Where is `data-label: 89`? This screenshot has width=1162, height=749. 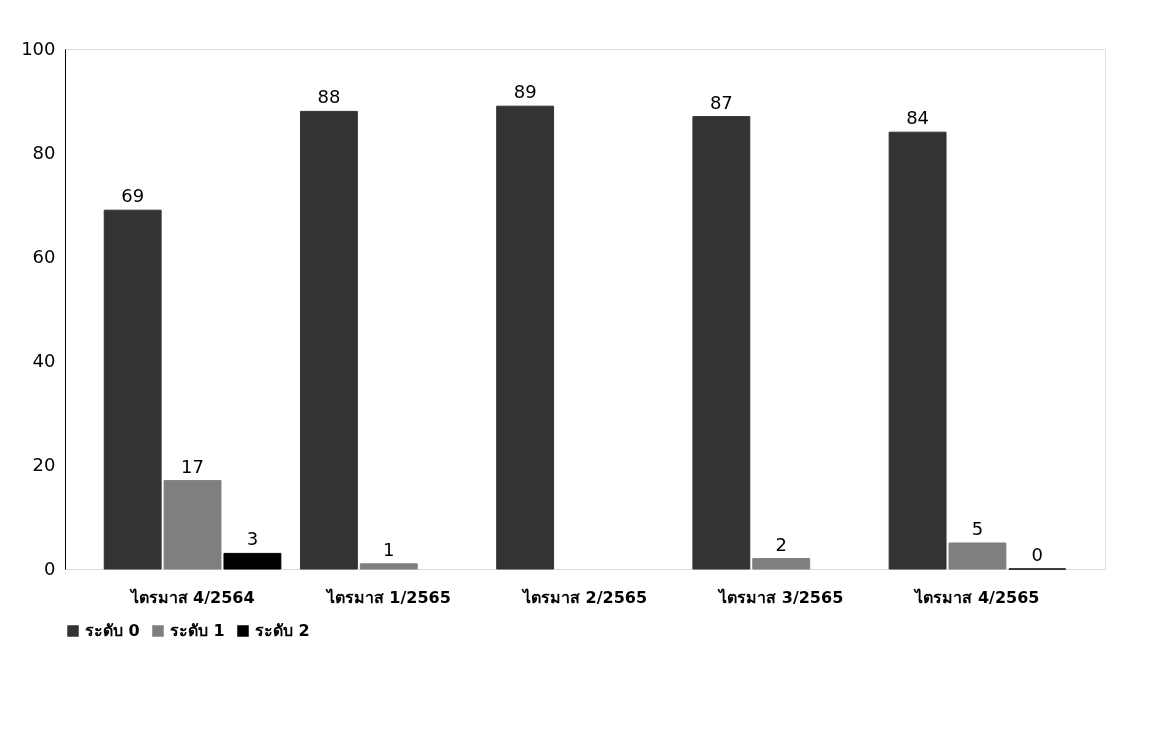
data-label: 89 is located at coordinates (525, 92).